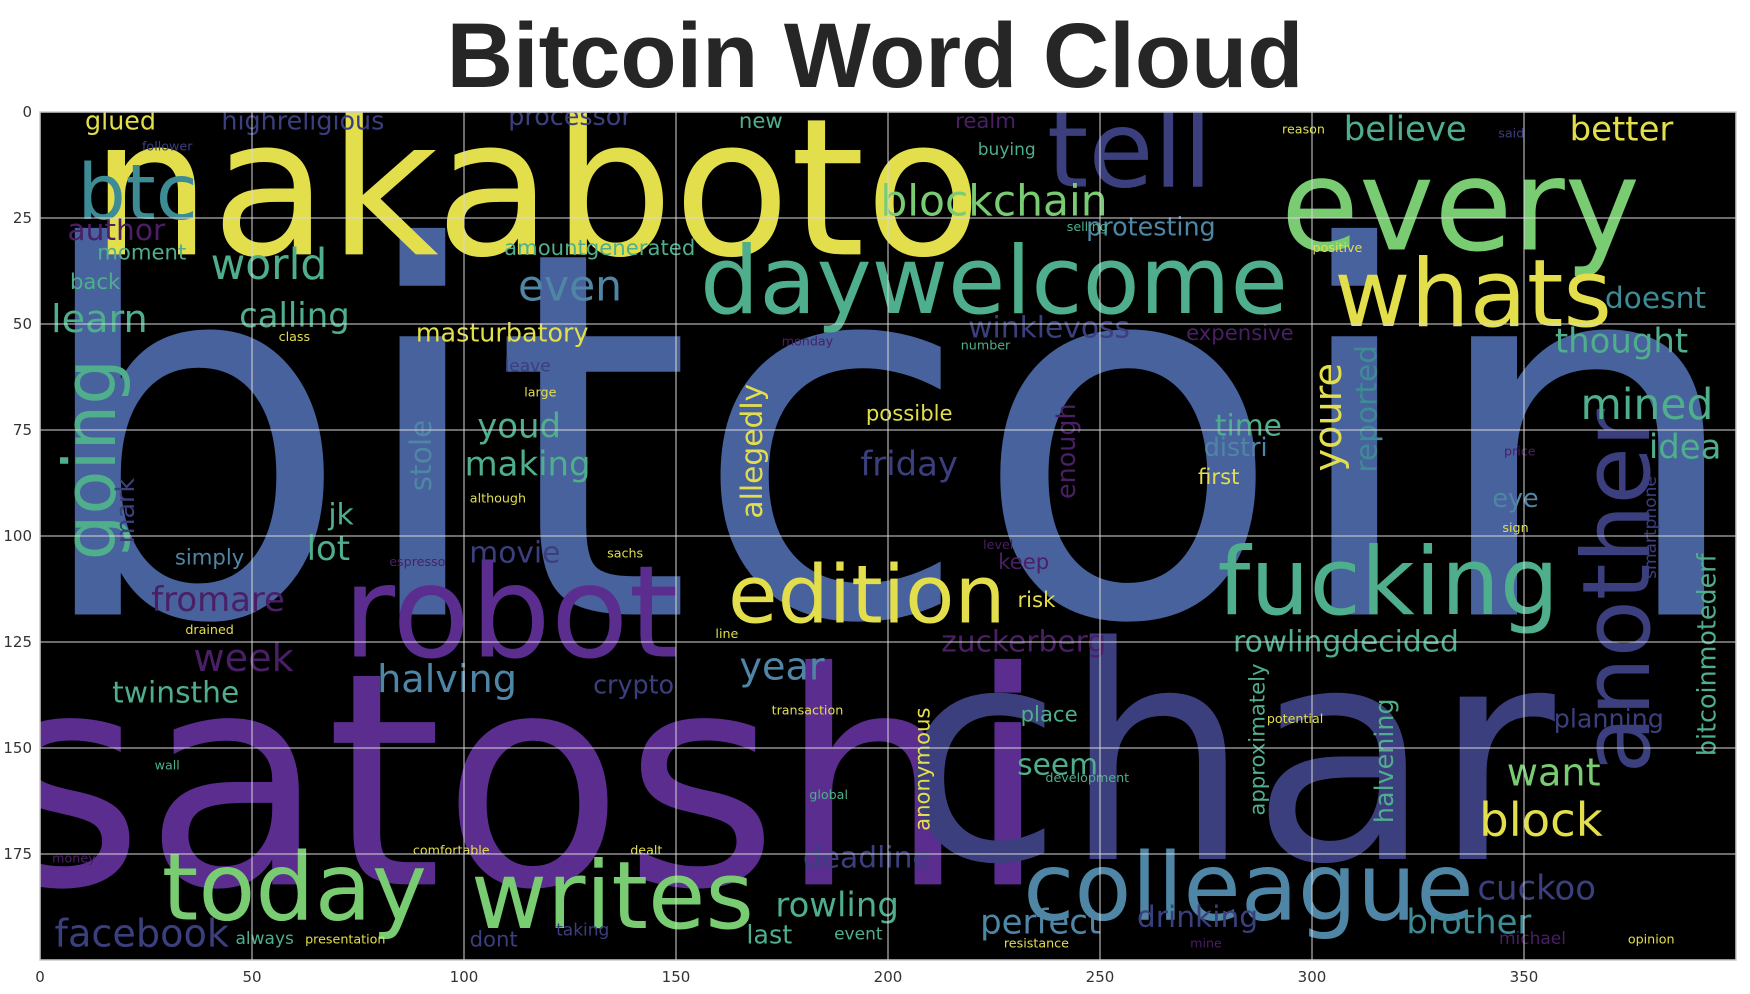 The height and width of the screenshot is (994, 1750). Describe the element at coordinates (781, 667) in the screenshot. I see `word-year: year` at that location.